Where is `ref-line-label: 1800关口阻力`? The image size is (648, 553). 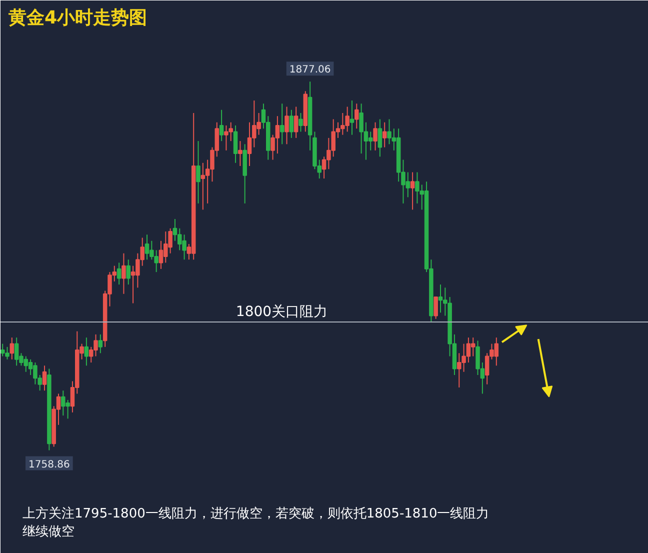 ref-line-label: 1800关口阻力 is located at coordinates (282, 312).